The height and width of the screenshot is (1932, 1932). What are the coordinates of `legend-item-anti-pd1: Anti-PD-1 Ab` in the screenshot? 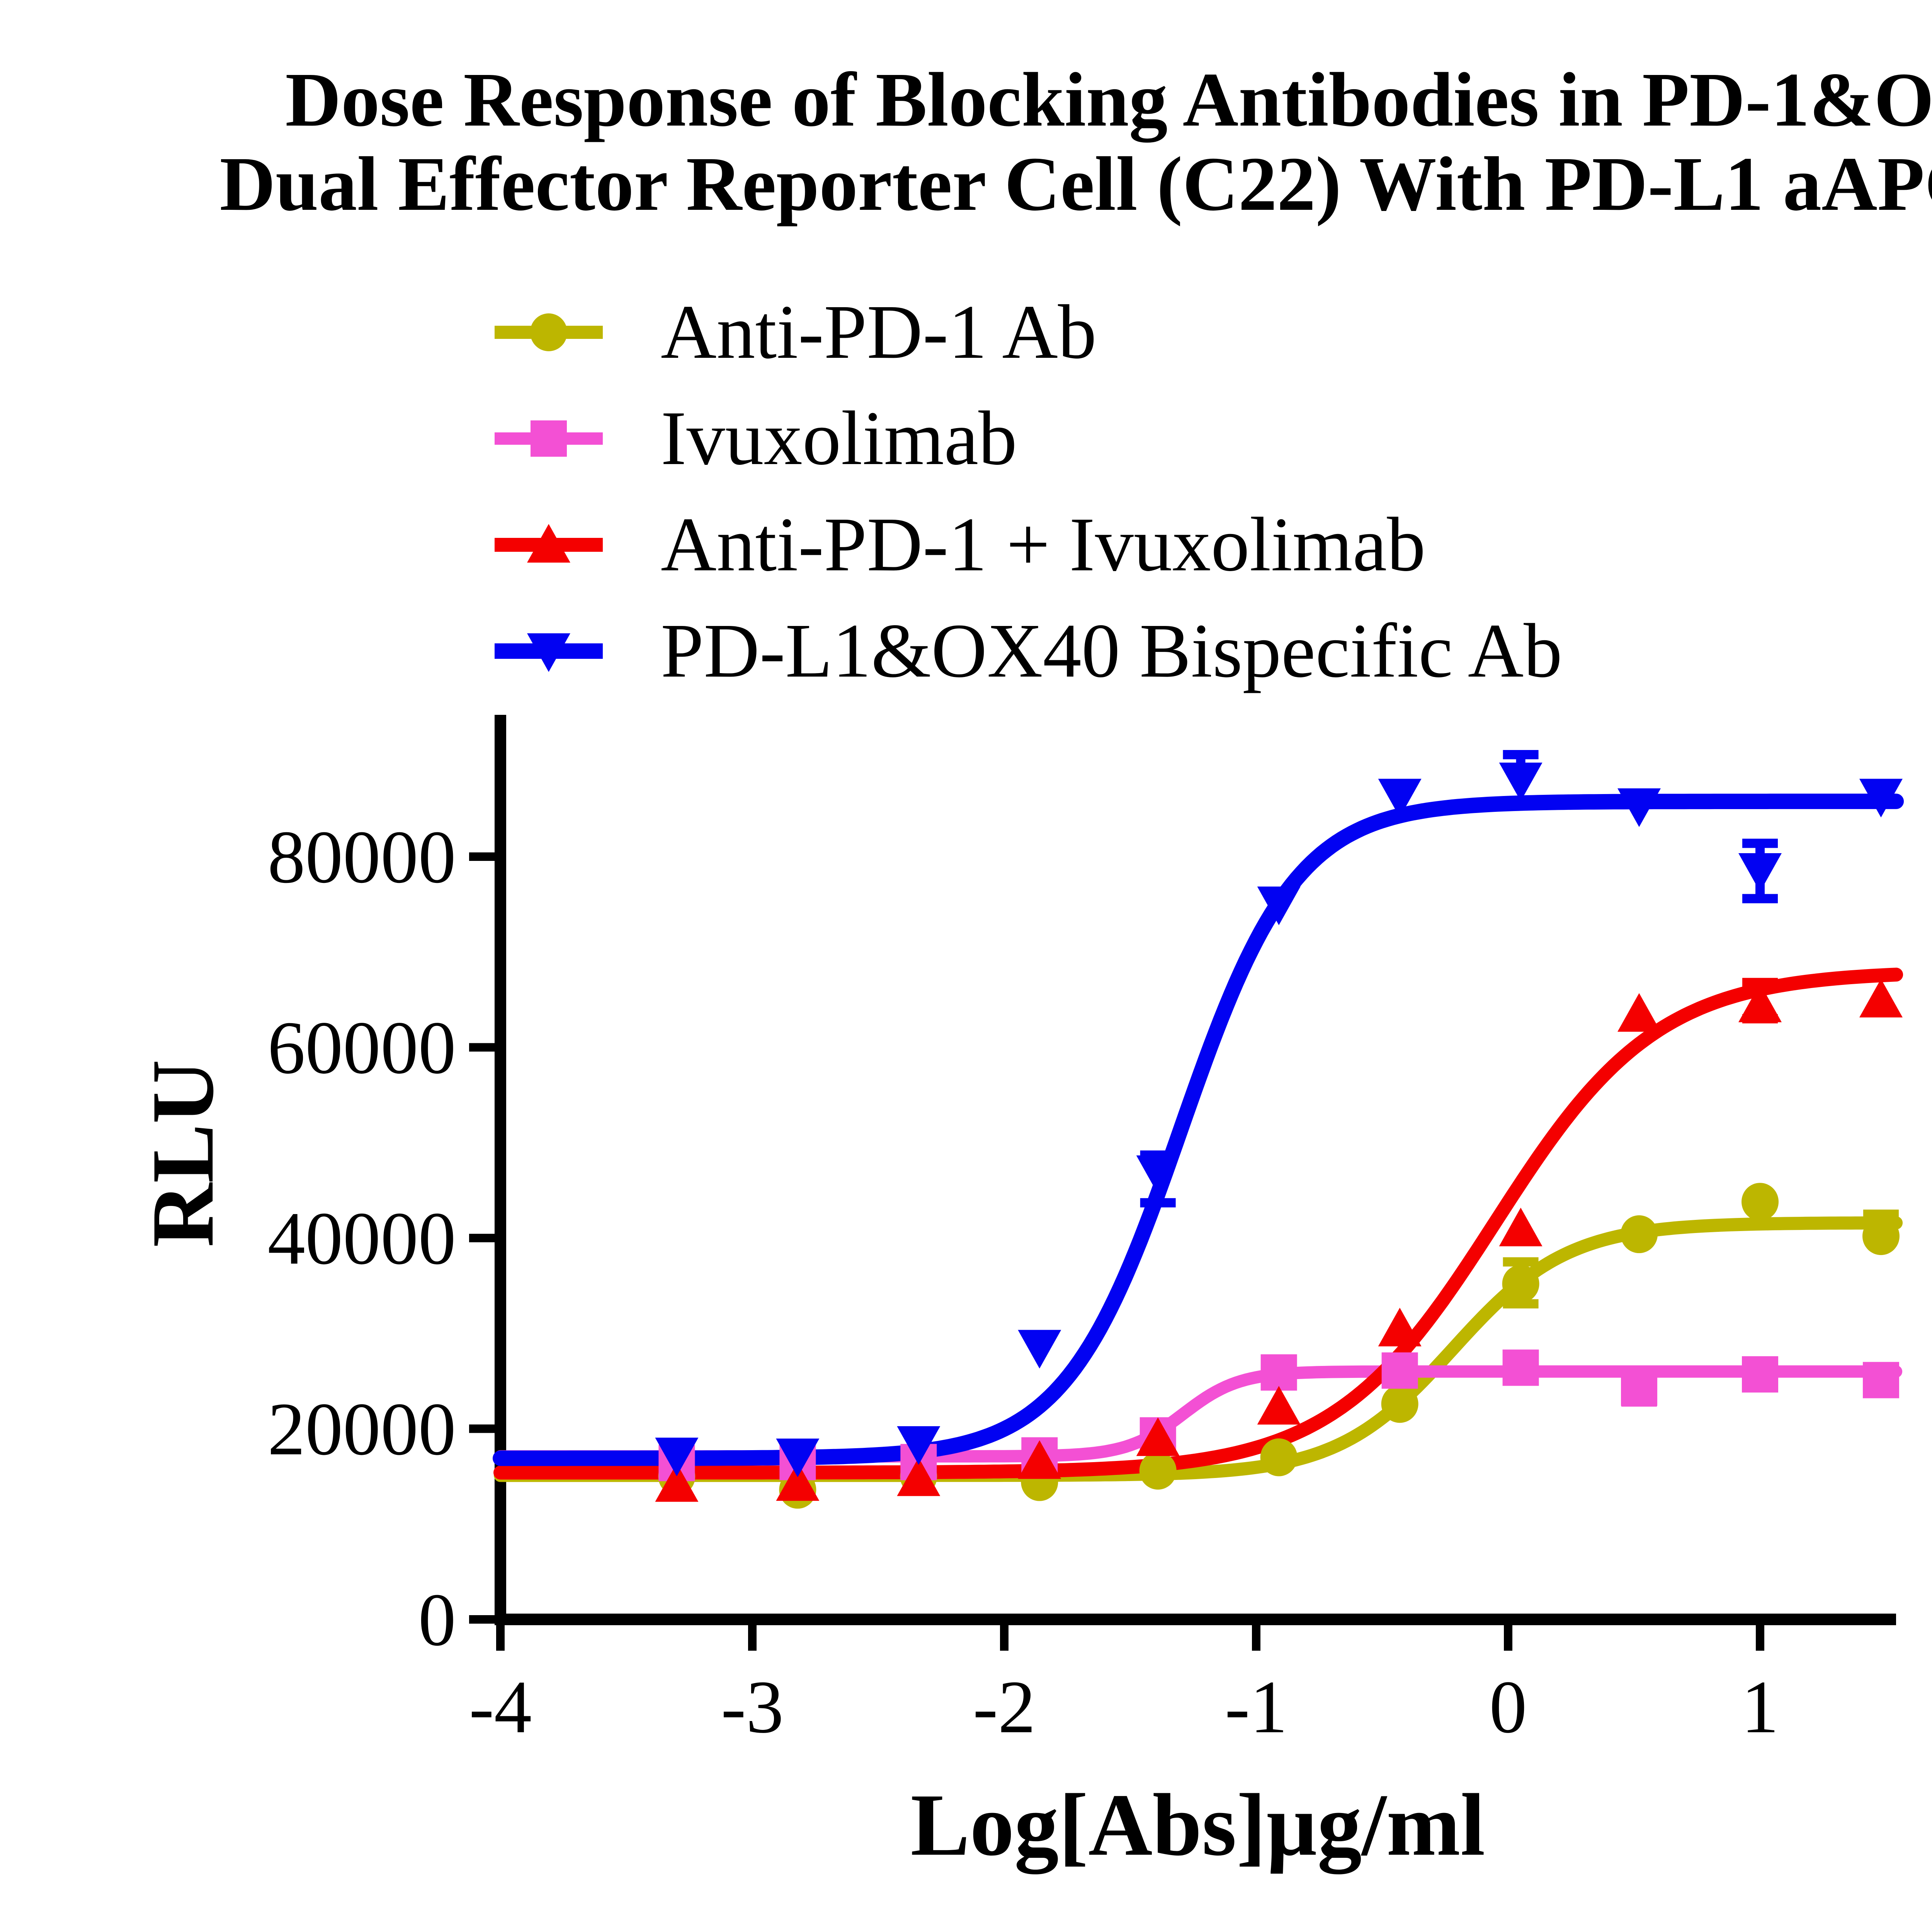 It's located at (796, 333).